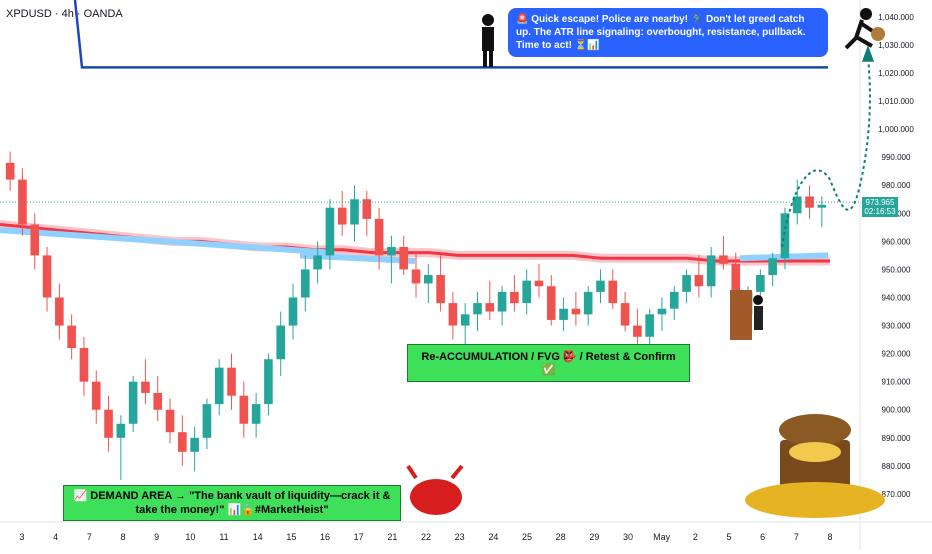 Image resolution: width=932 pixels, height=554 pixels. I want to click on y-tick-label: 900.000, so click(896, 410).